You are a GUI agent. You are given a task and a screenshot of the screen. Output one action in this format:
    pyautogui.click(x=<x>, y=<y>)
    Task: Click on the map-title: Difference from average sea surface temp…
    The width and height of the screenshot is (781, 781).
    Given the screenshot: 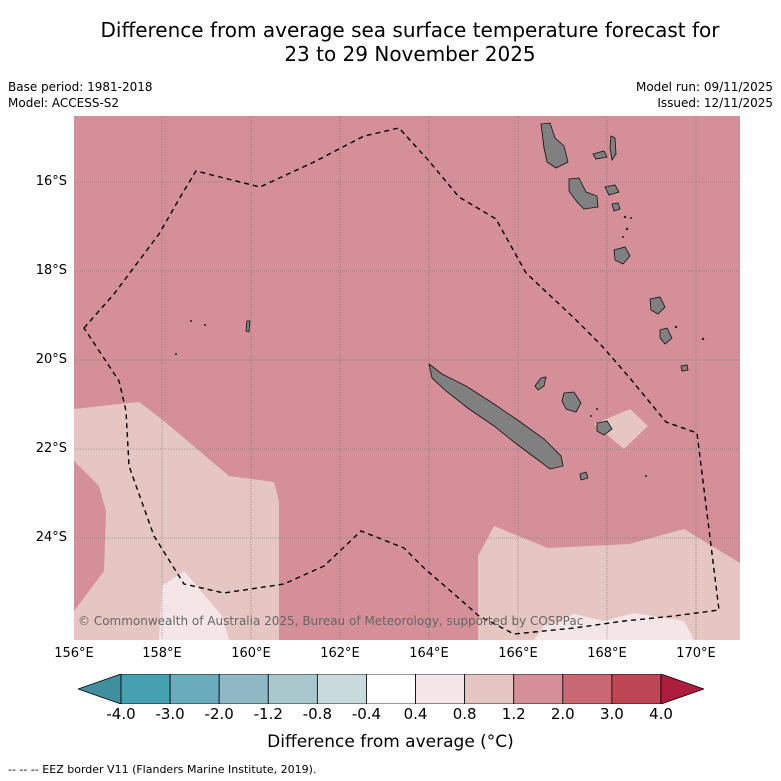 What is the action you would take?
    pyautogui.click(x=390, y=42)
    